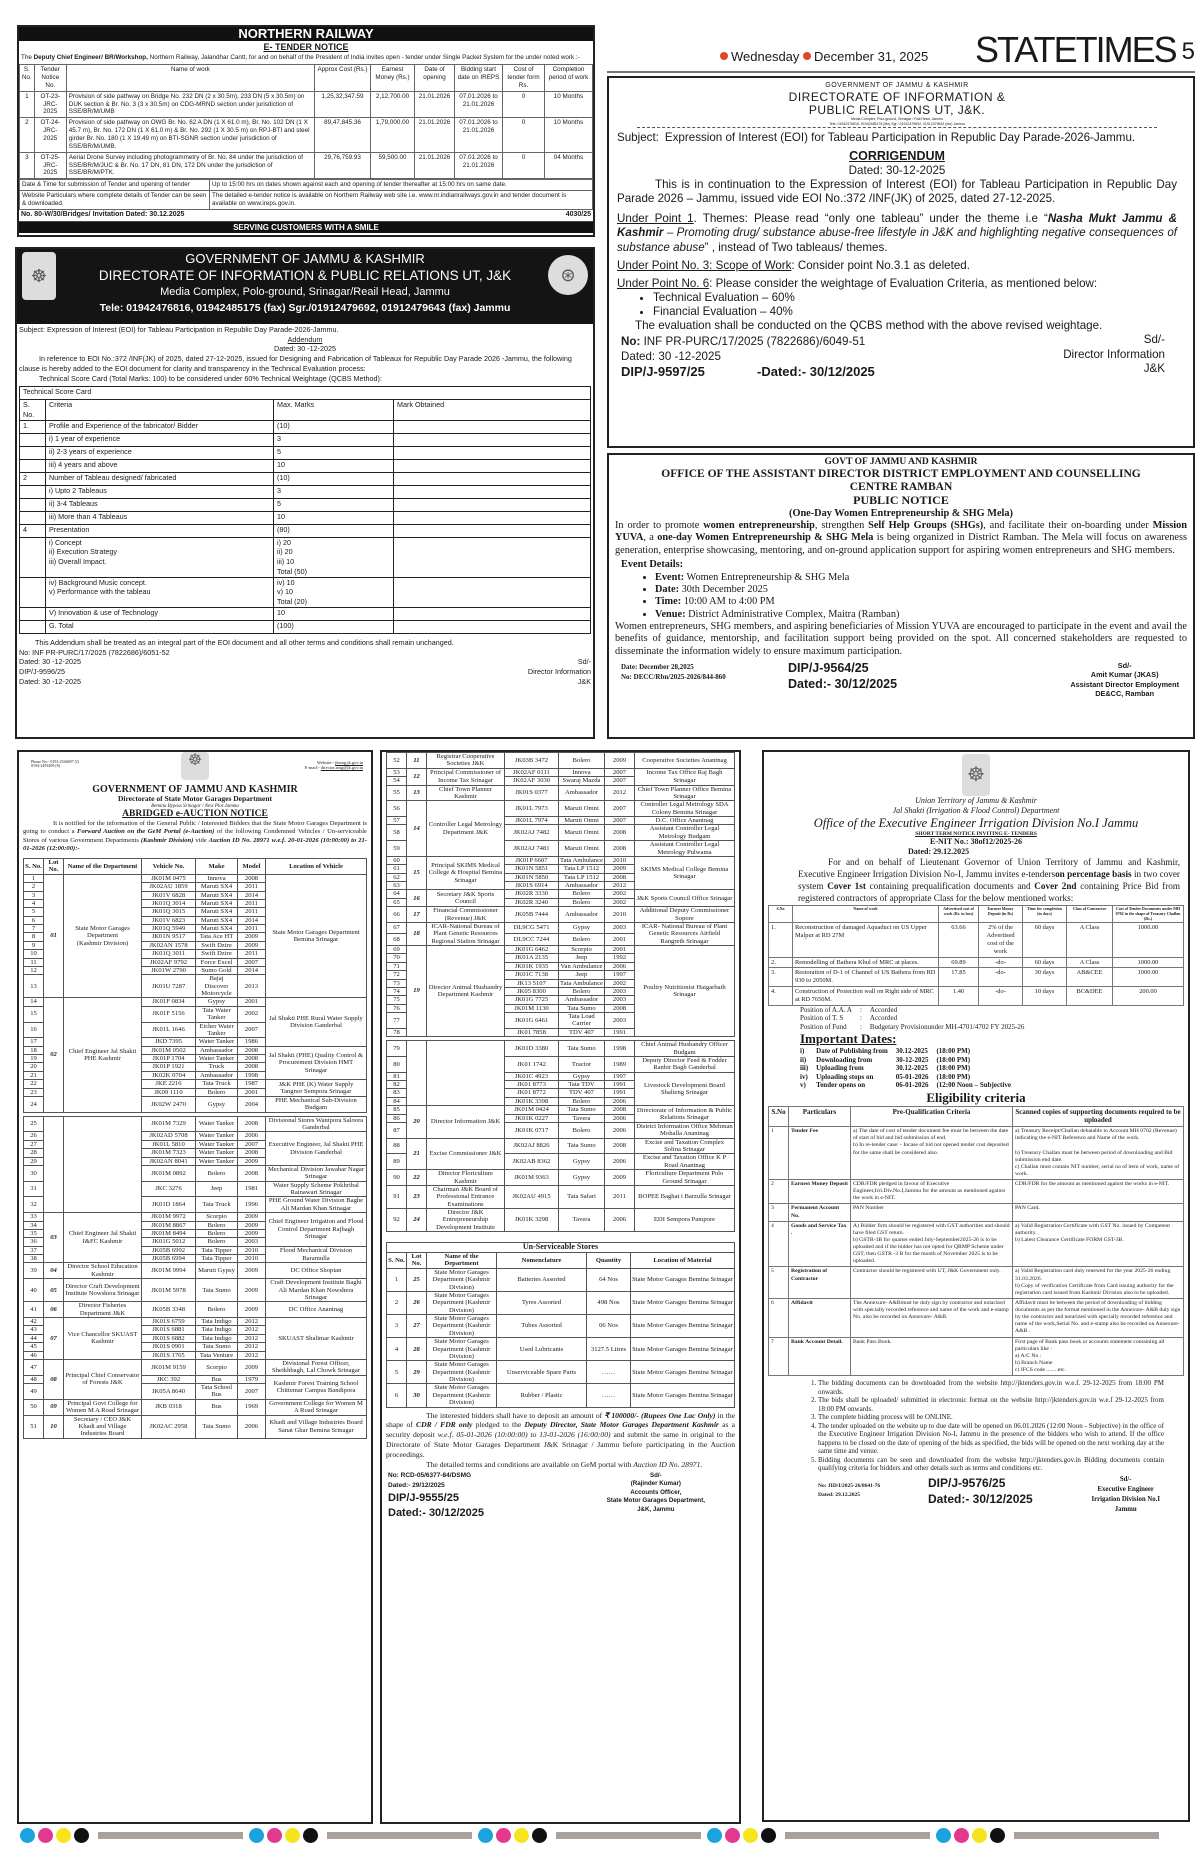  I want to click on text-run: , and facilitate their on-boarding under, so click(1068, 526).